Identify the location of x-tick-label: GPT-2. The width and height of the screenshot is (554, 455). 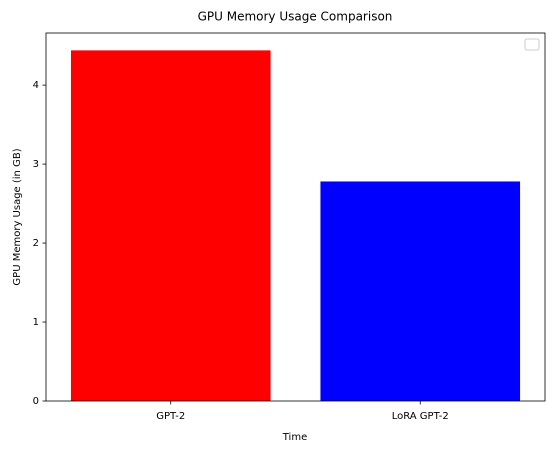
(170, 416).